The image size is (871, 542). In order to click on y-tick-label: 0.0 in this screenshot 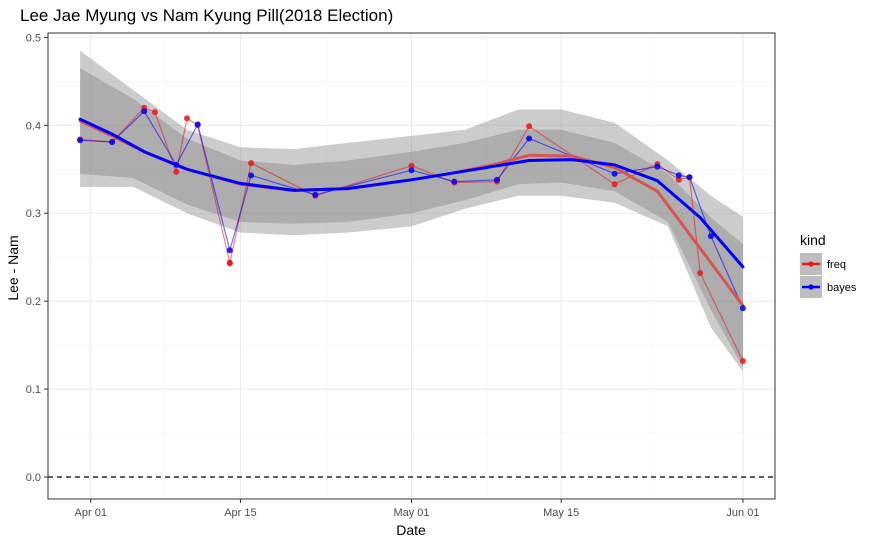, I will do `click(33, 478)`.